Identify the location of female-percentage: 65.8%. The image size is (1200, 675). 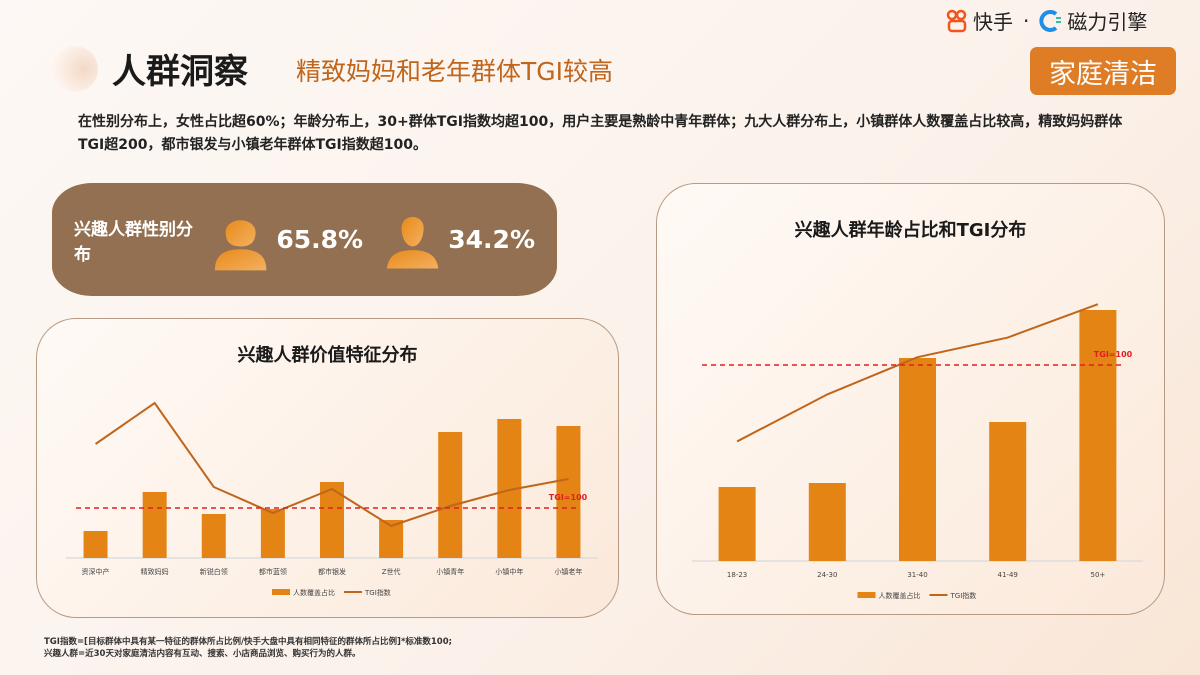
(320, 239).